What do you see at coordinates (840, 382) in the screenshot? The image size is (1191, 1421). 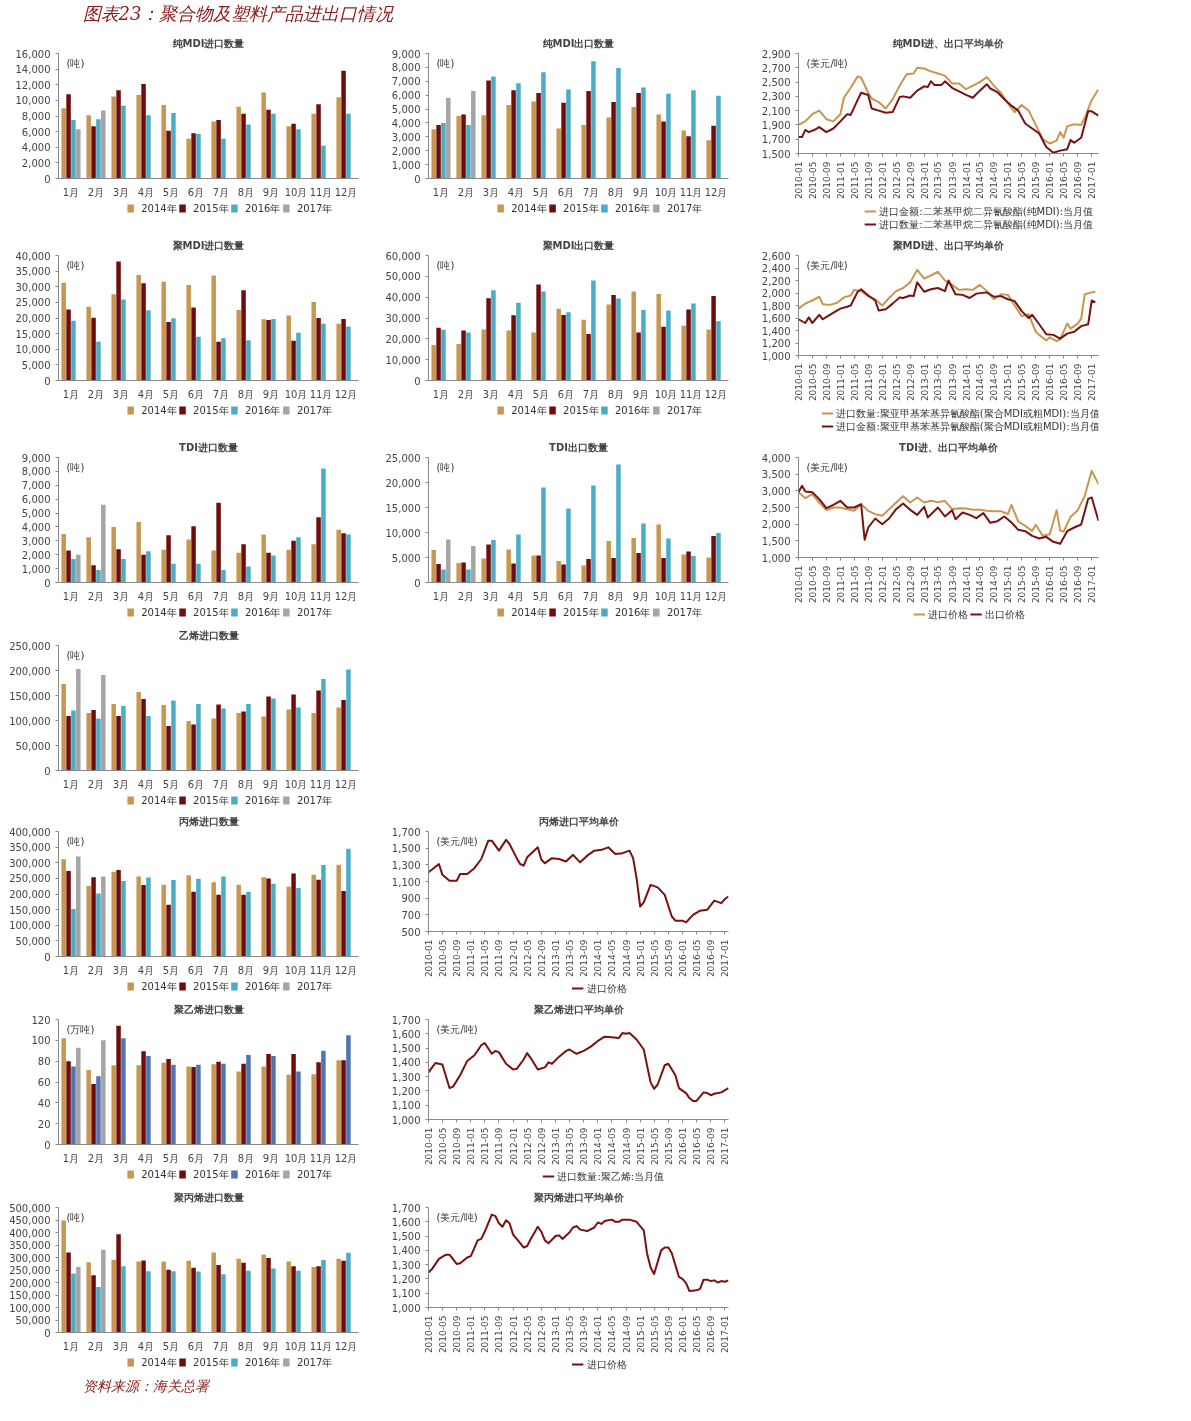 I see `x-tick-label: 2011-01` at bounding box center [840, 382].